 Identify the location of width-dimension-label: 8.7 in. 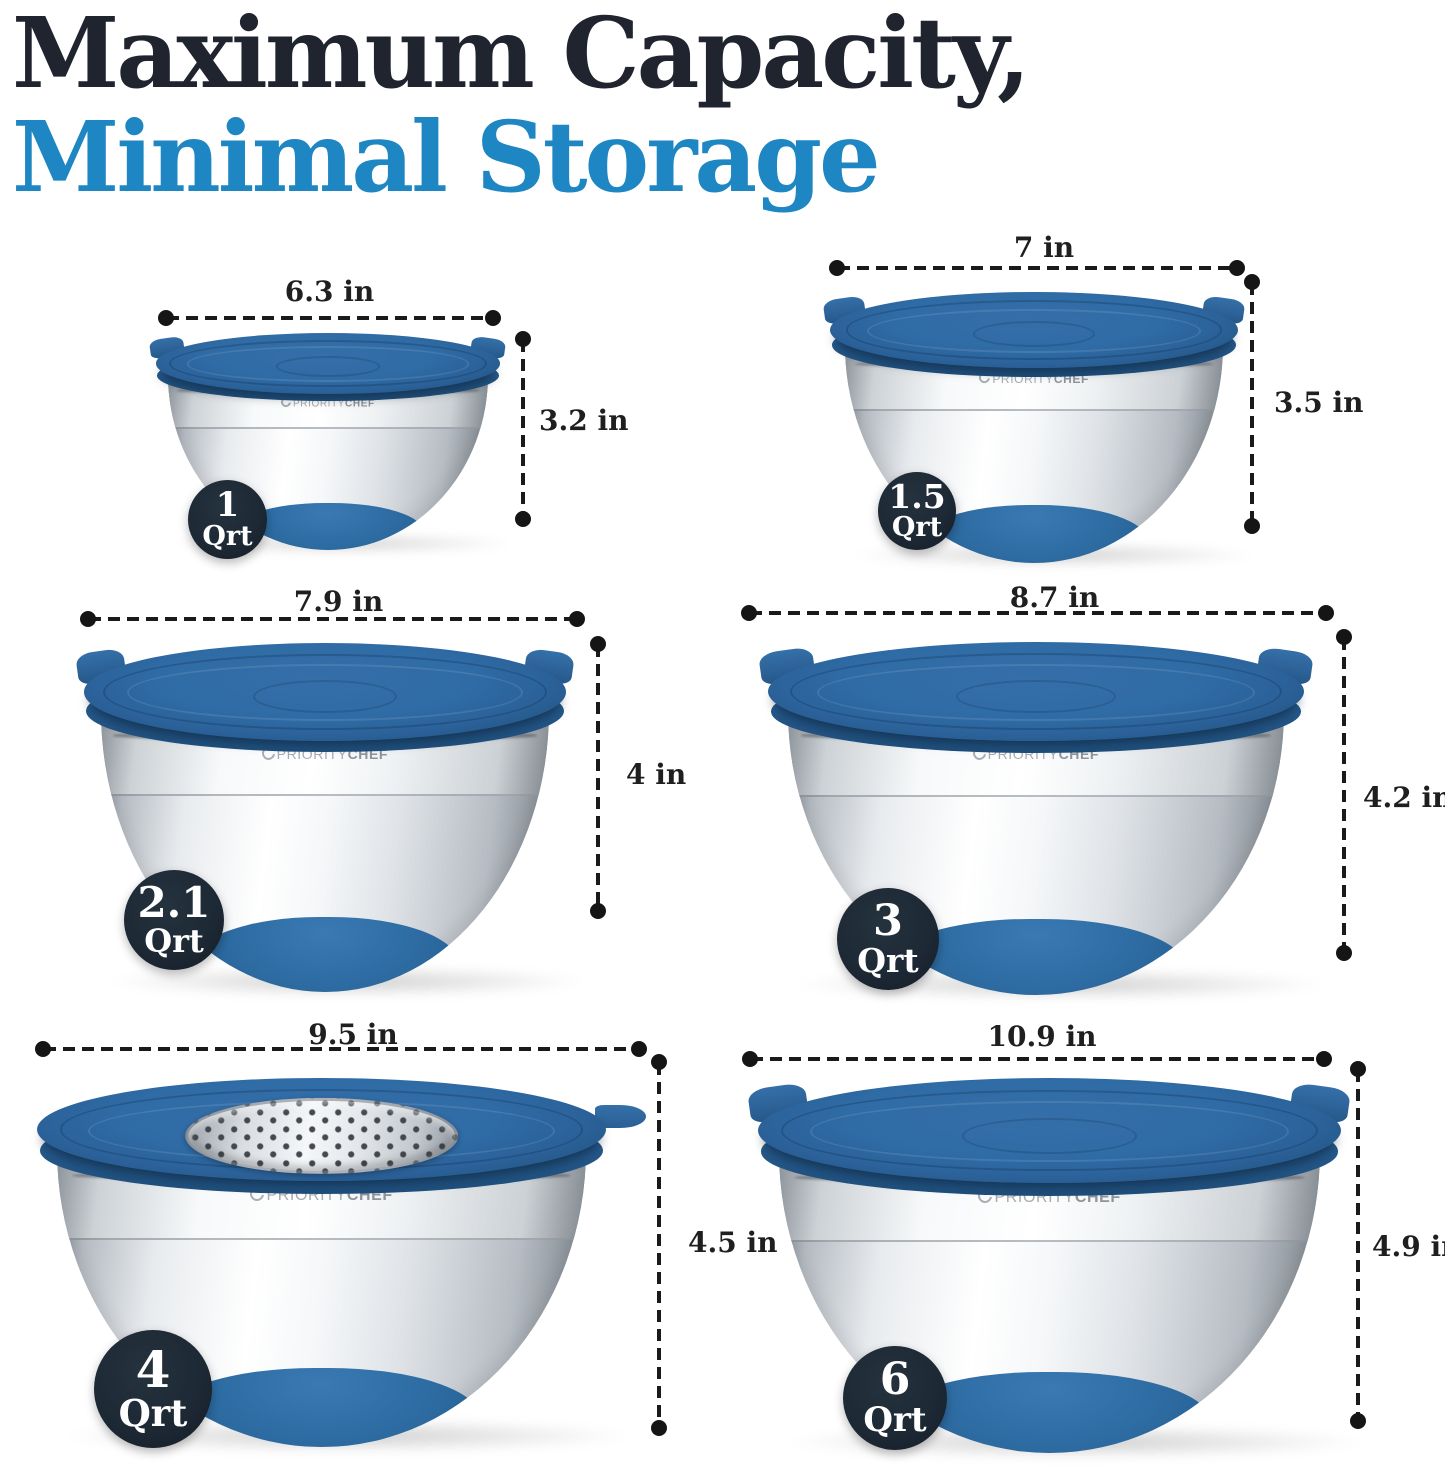
(1054, 597).